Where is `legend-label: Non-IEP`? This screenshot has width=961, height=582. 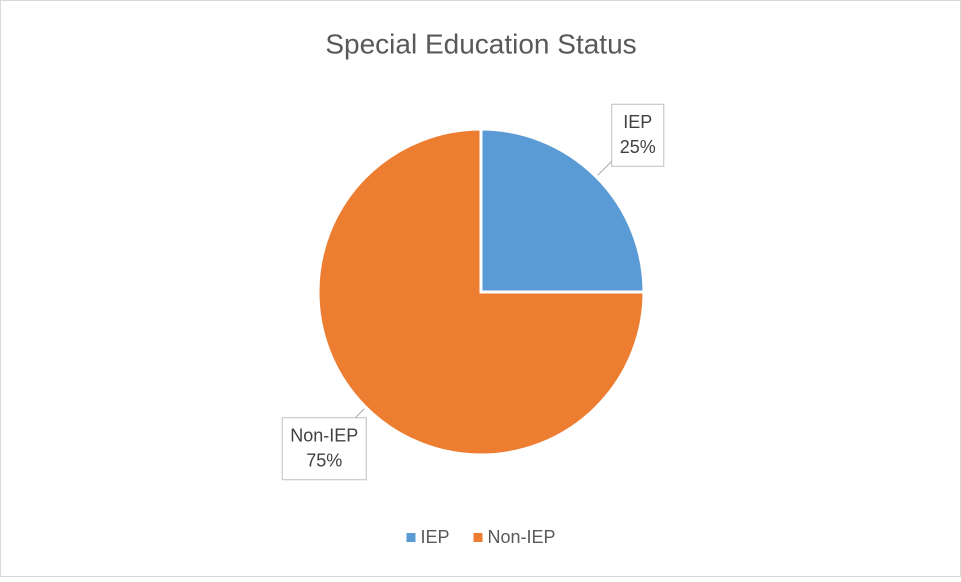 legend-label: Non-IEP is located at coordinates (521, 537).